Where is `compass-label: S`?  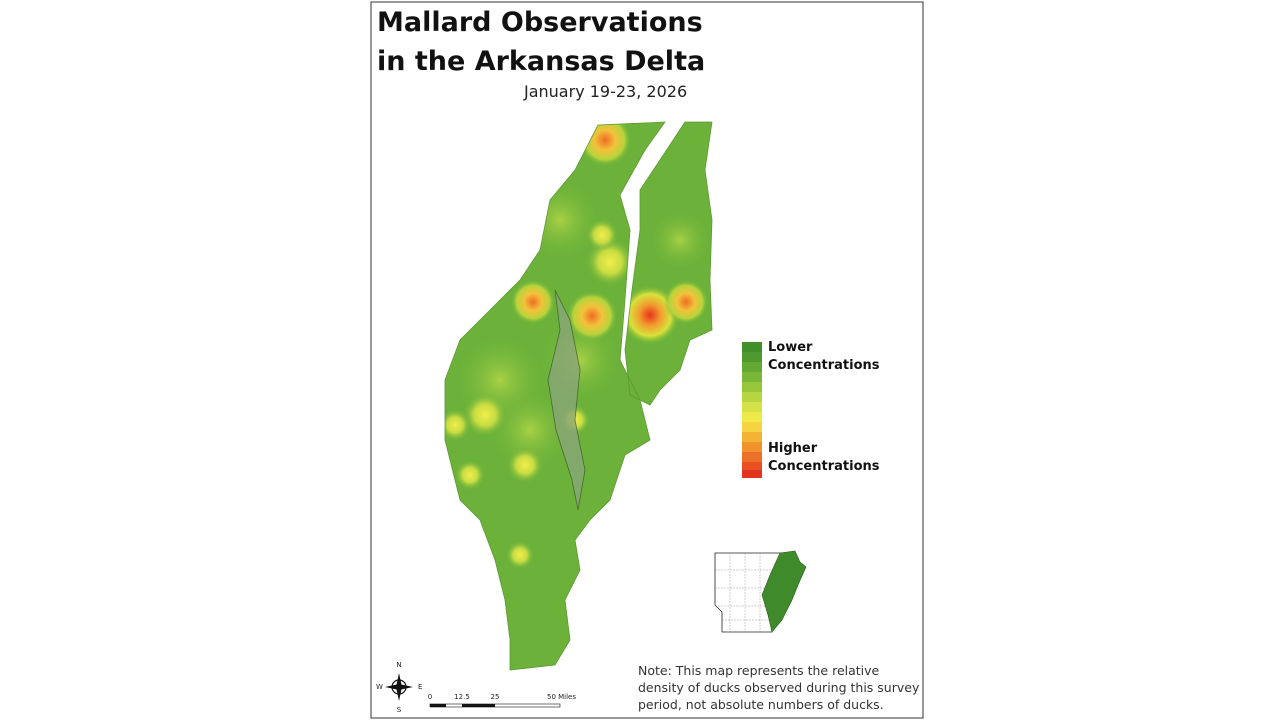
compass-label: S is located at coordinates (399, 710).